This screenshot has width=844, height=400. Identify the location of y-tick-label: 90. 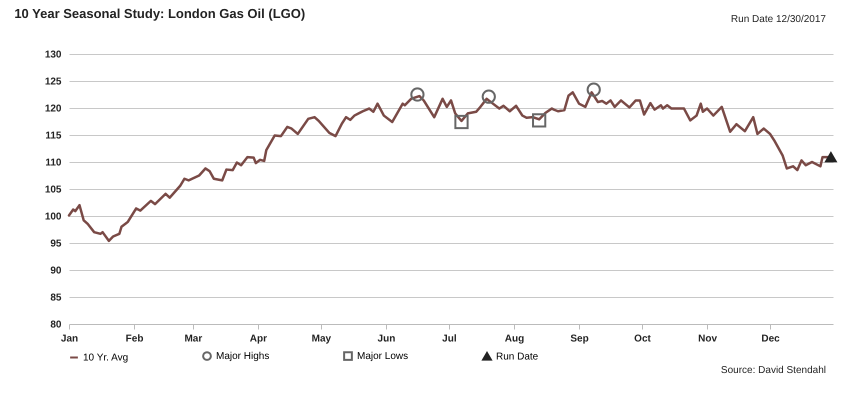
(56, 271).